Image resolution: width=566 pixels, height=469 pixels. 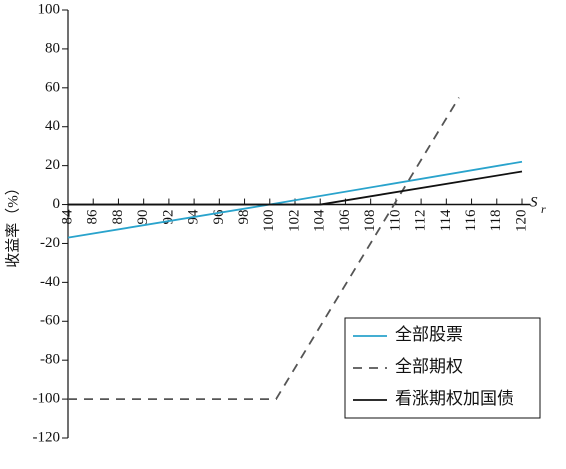 What do you see at coordinates (244, 217) in the screenshot?
I see `x-tick-label: 98` at bounding box center [244, 217].